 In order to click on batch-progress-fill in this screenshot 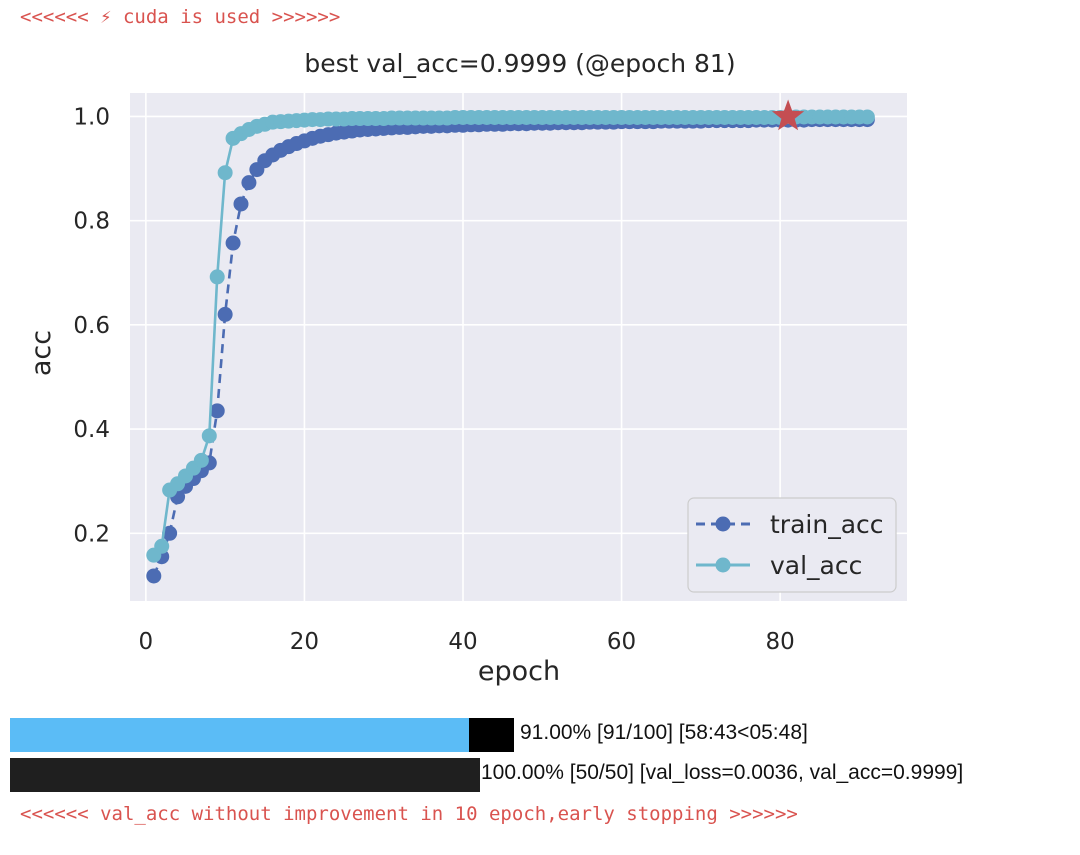, I will do `click(245, 775)`.